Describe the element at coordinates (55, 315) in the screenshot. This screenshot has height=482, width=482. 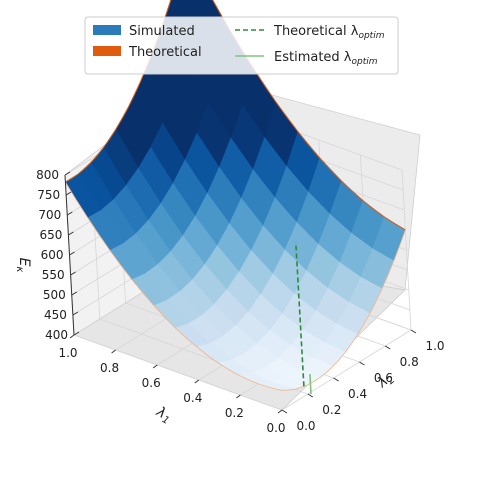
I see `z-tick-label: 450` at that location.